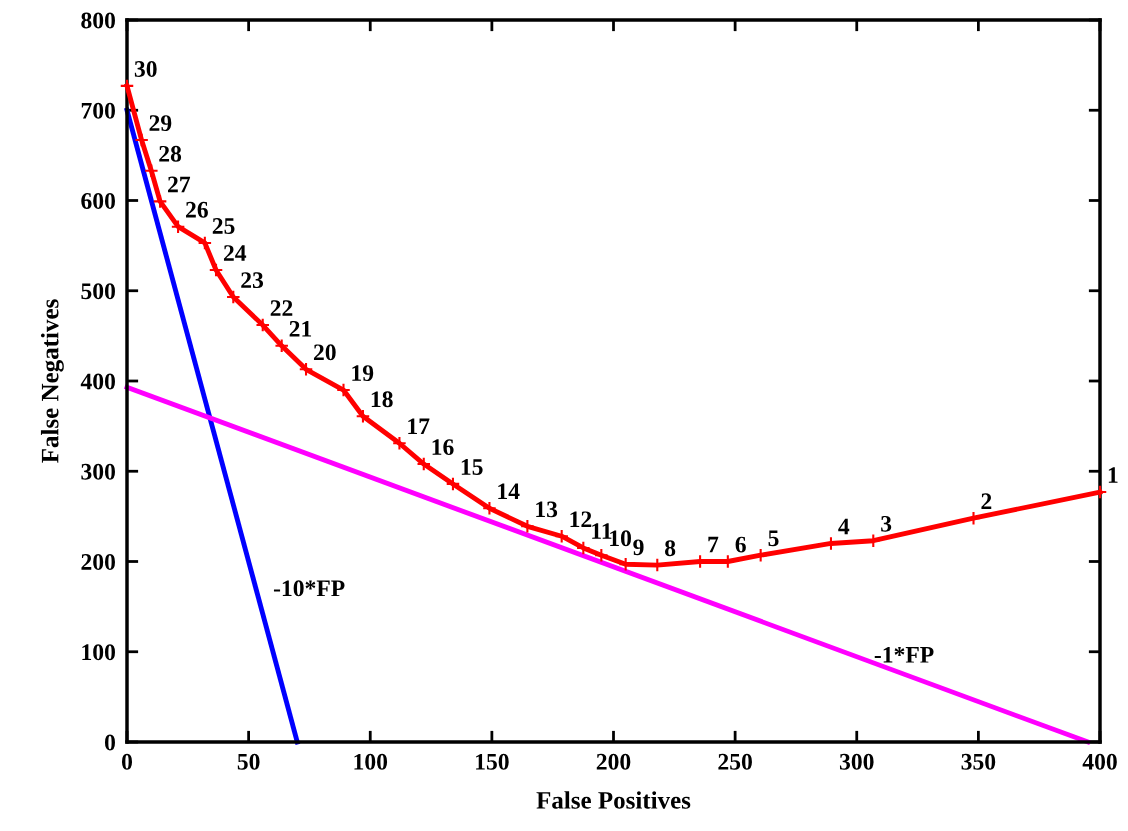 The image size is (1128, 831). What do you see at coordinates (856, 761) in the screenshot?
I see `x-tick-label: 300` at bounding box center [856, 761].